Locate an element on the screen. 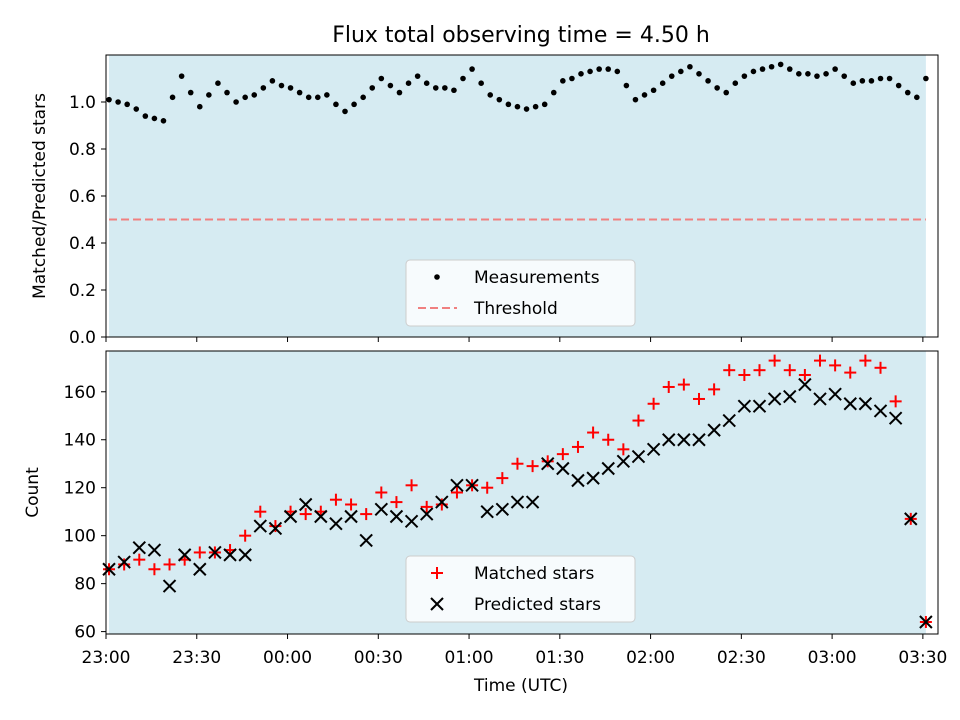 The image size is (960, 720). top-legend: Measurements Threshold is located at coordinates (520, 293).